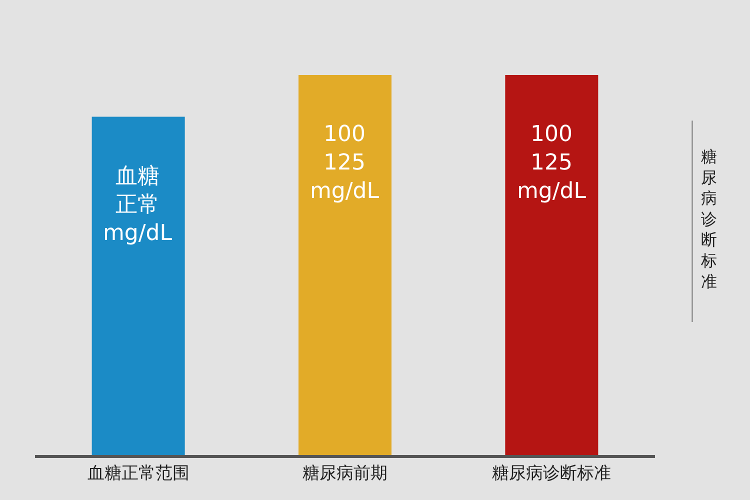 The height and width of the screenshot is (500, 750). I want to click on x-tick-label: 糖尿病诊断标准, so click(552, 473).